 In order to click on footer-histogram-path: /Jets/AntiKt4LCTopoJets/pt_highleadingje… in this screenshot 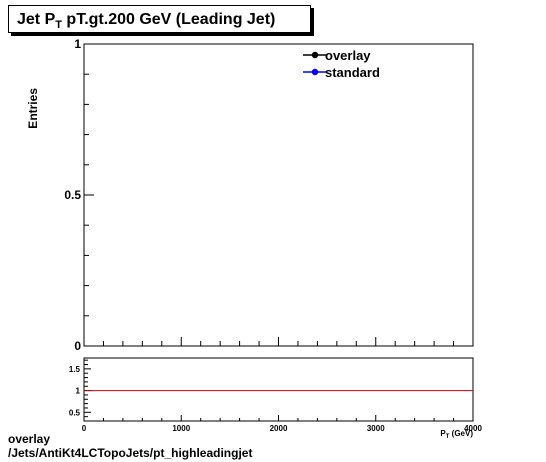, I will do `click(130, 453)`.